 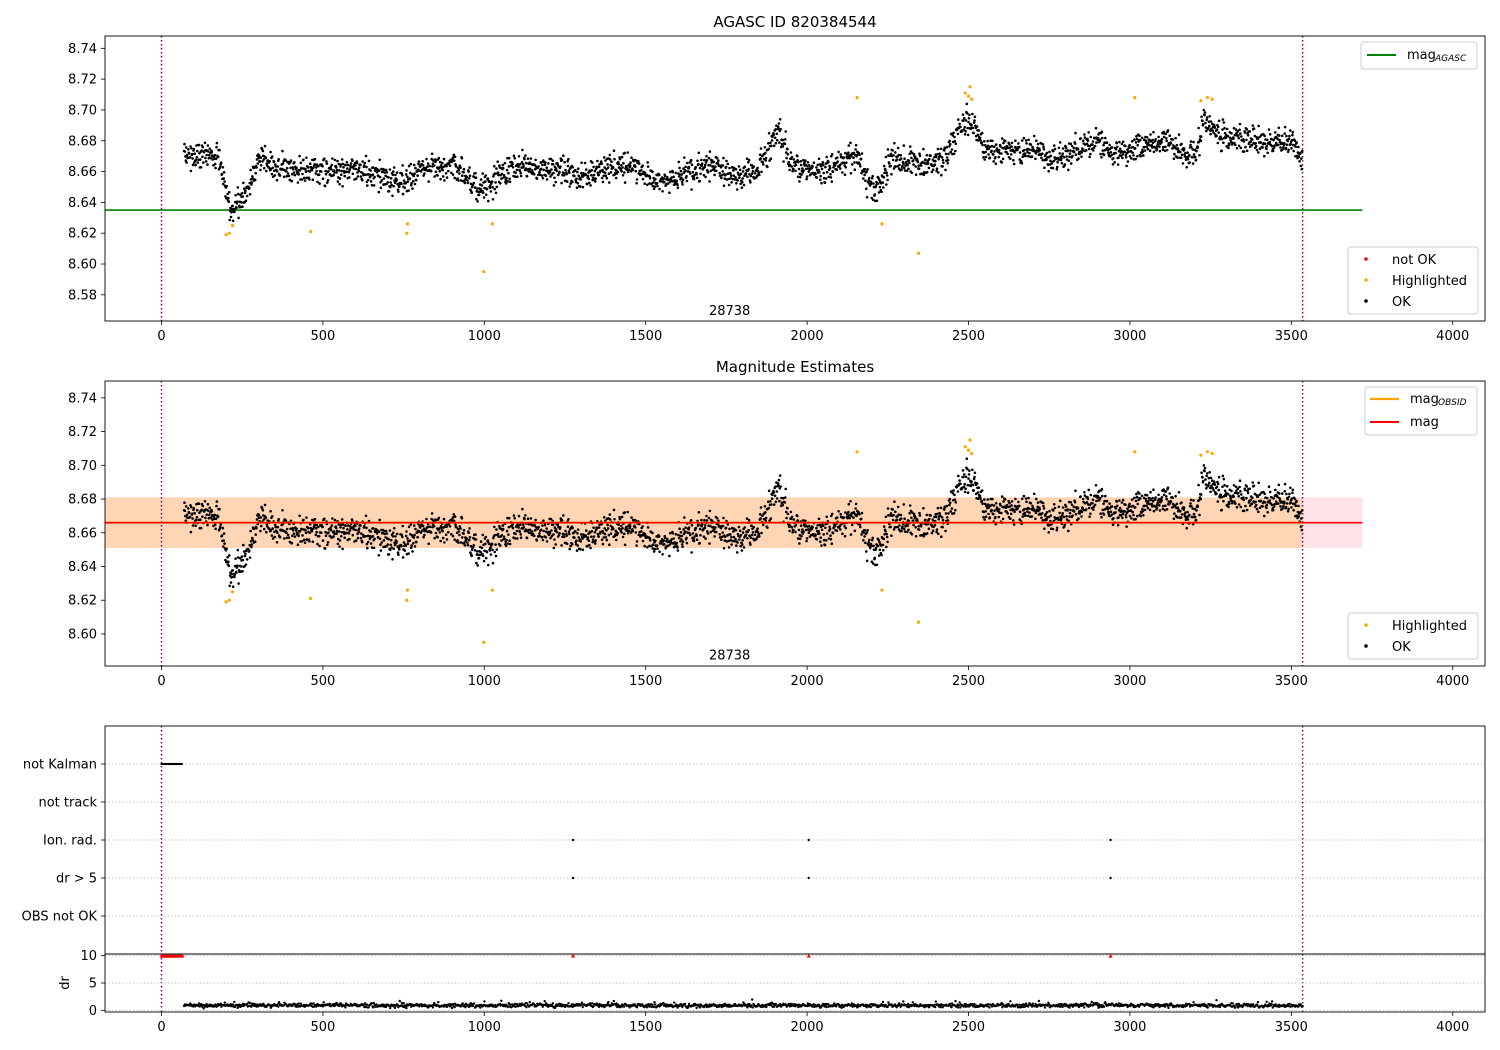 I want to click on y-tick-label: 8.68, so click(x=82, y=141).